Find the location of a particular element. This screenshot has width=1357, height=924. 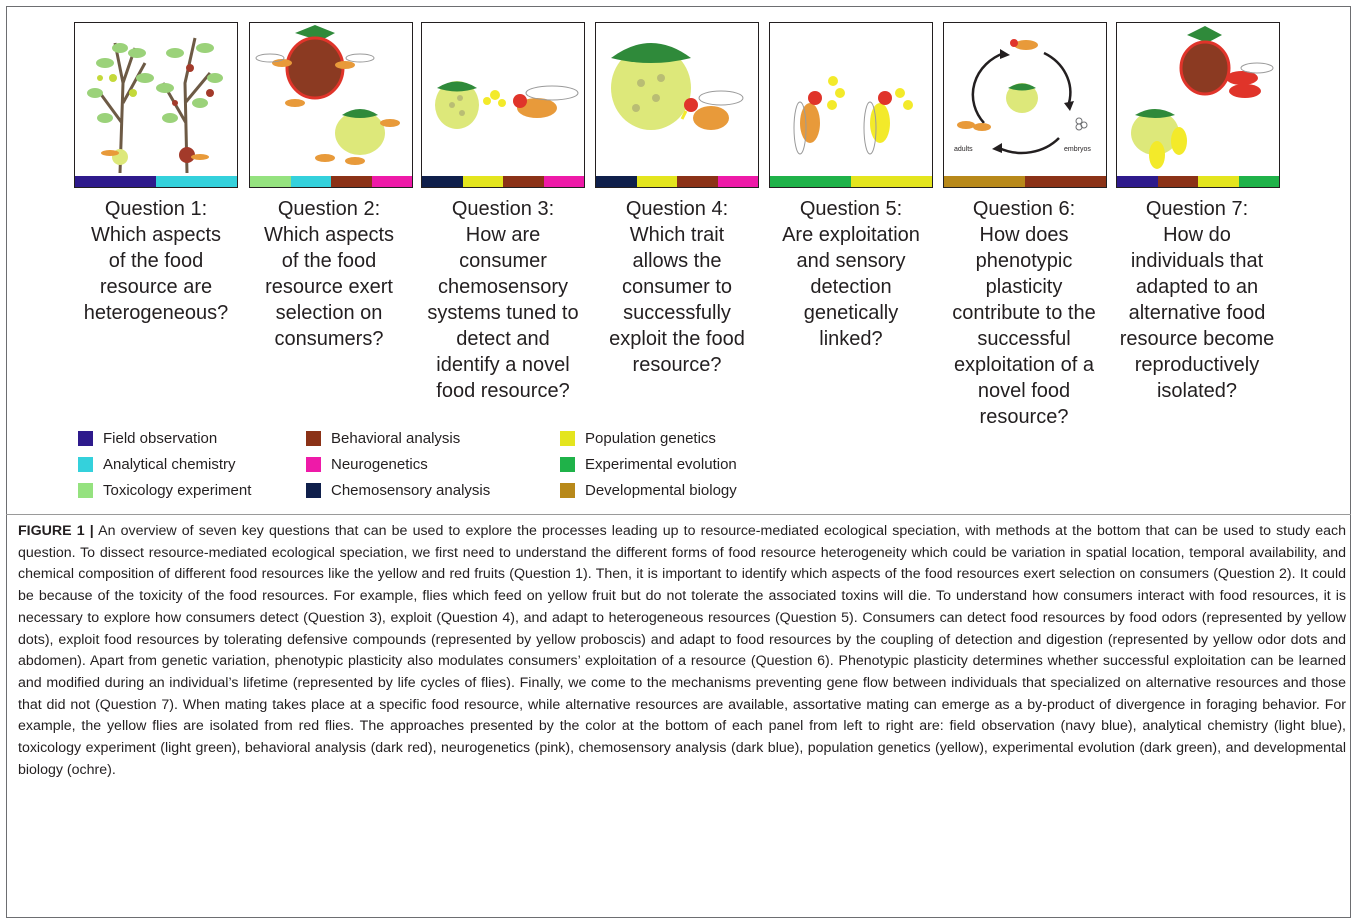

legend-item: Toxicology experiment is located at coordinates (164, 490).